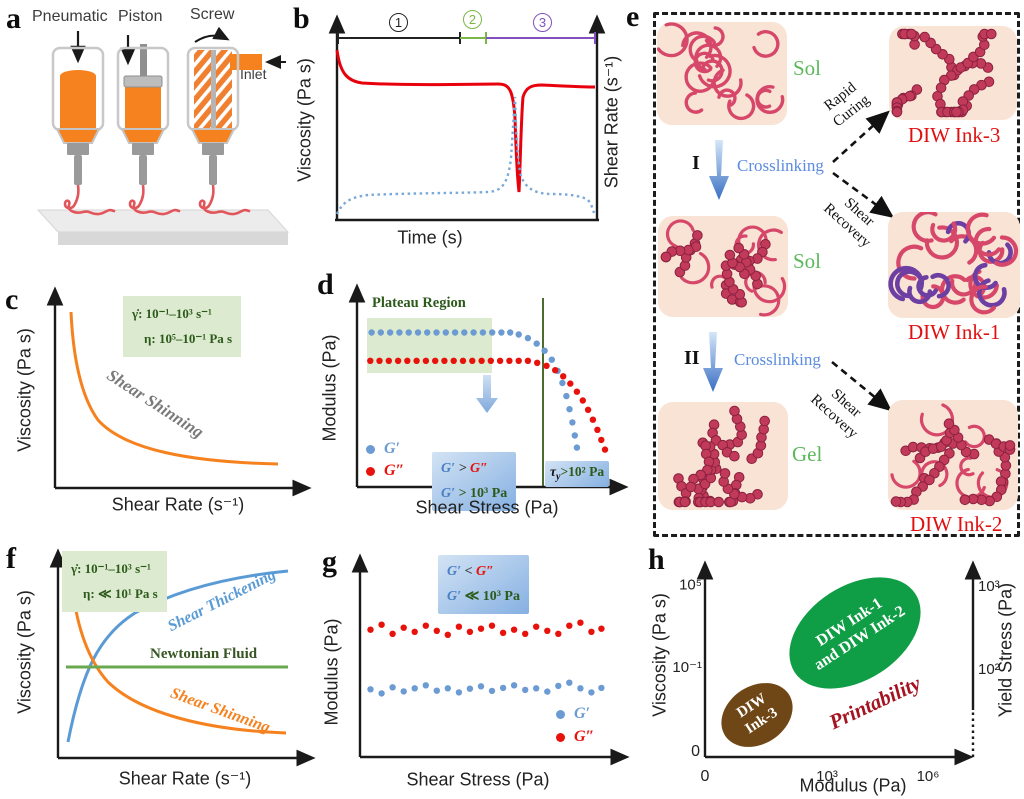  What do you see at coordinates (478, 779) in the screenshot?
I see `g-xlabel: Shear Stress (Pa)` at bounding box center [478, 779].